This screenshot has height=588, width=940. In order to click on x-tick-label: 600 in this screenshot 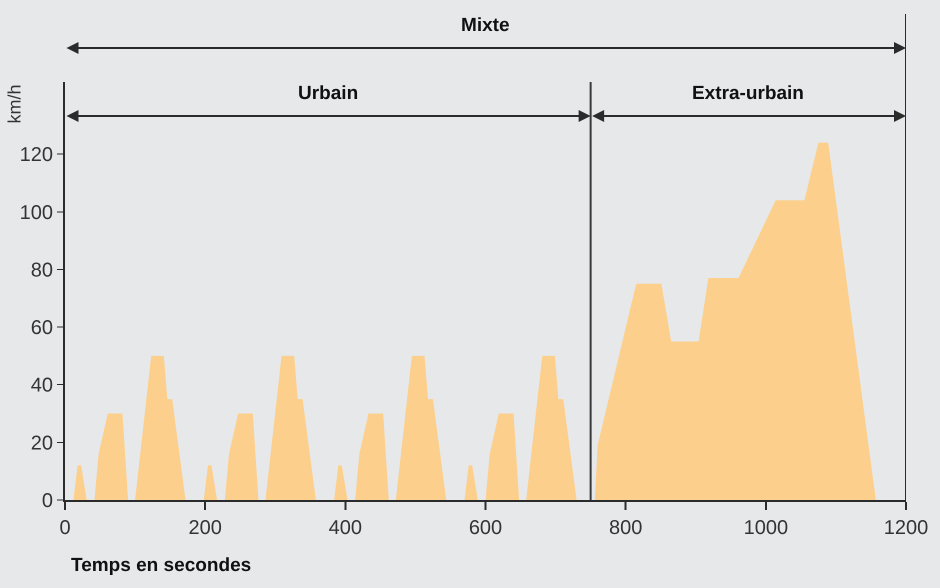, I will do `click(485, 528)`.